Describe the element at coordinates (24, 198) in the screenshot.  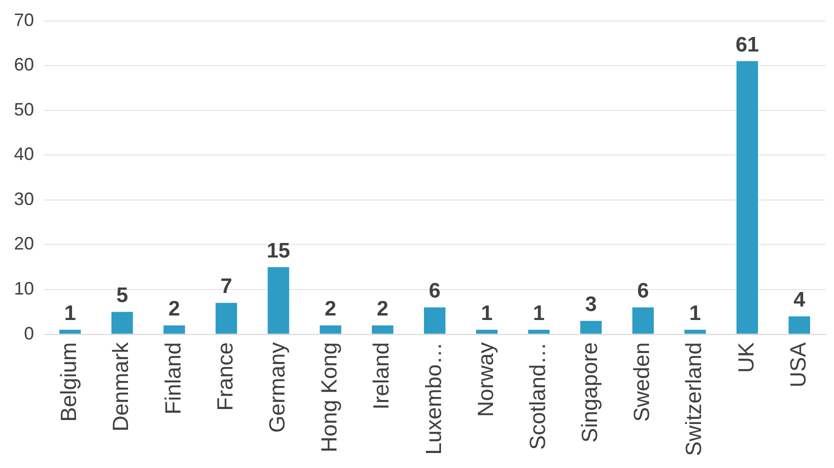
I see `y-tick-label: 30` at that location.